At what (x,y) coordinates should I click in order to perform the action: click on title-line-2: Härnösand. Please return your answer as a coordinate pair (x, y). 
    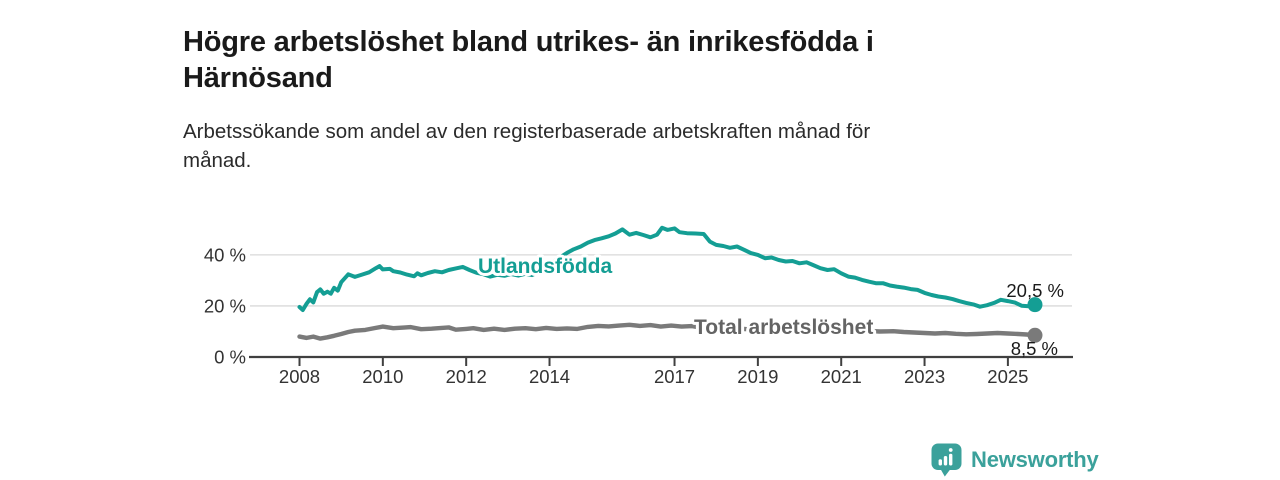
    Looking at the image, I should click on (258, 78).